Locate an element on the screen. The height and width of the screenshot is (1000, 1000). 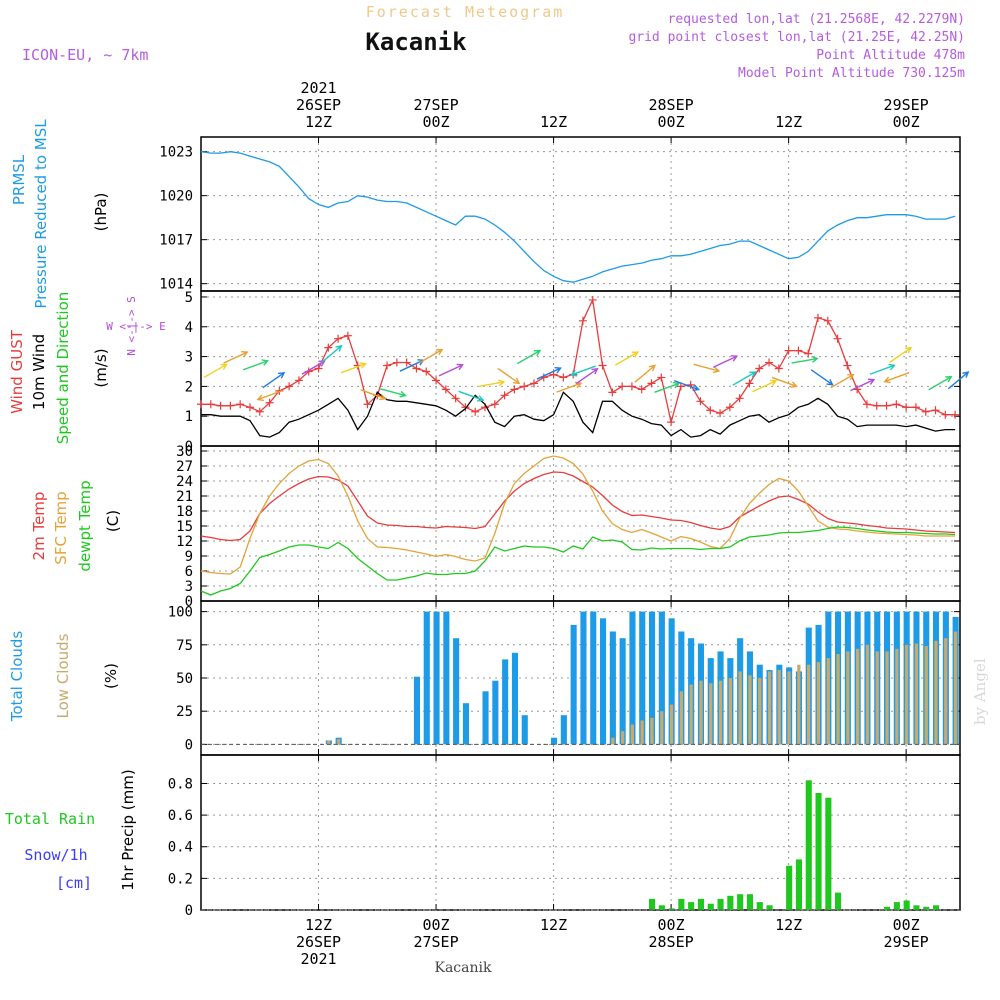
series-line-sfc-temp is located at coordinates (578, 515).